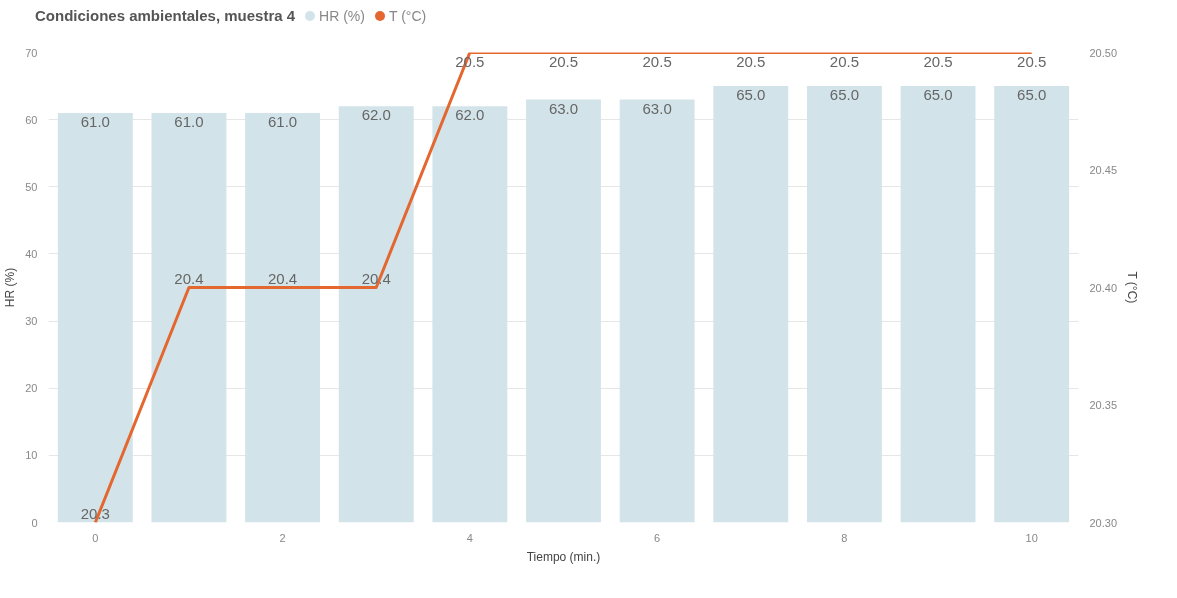  I want to click on x-tick-label: 4, so click(469, 537).